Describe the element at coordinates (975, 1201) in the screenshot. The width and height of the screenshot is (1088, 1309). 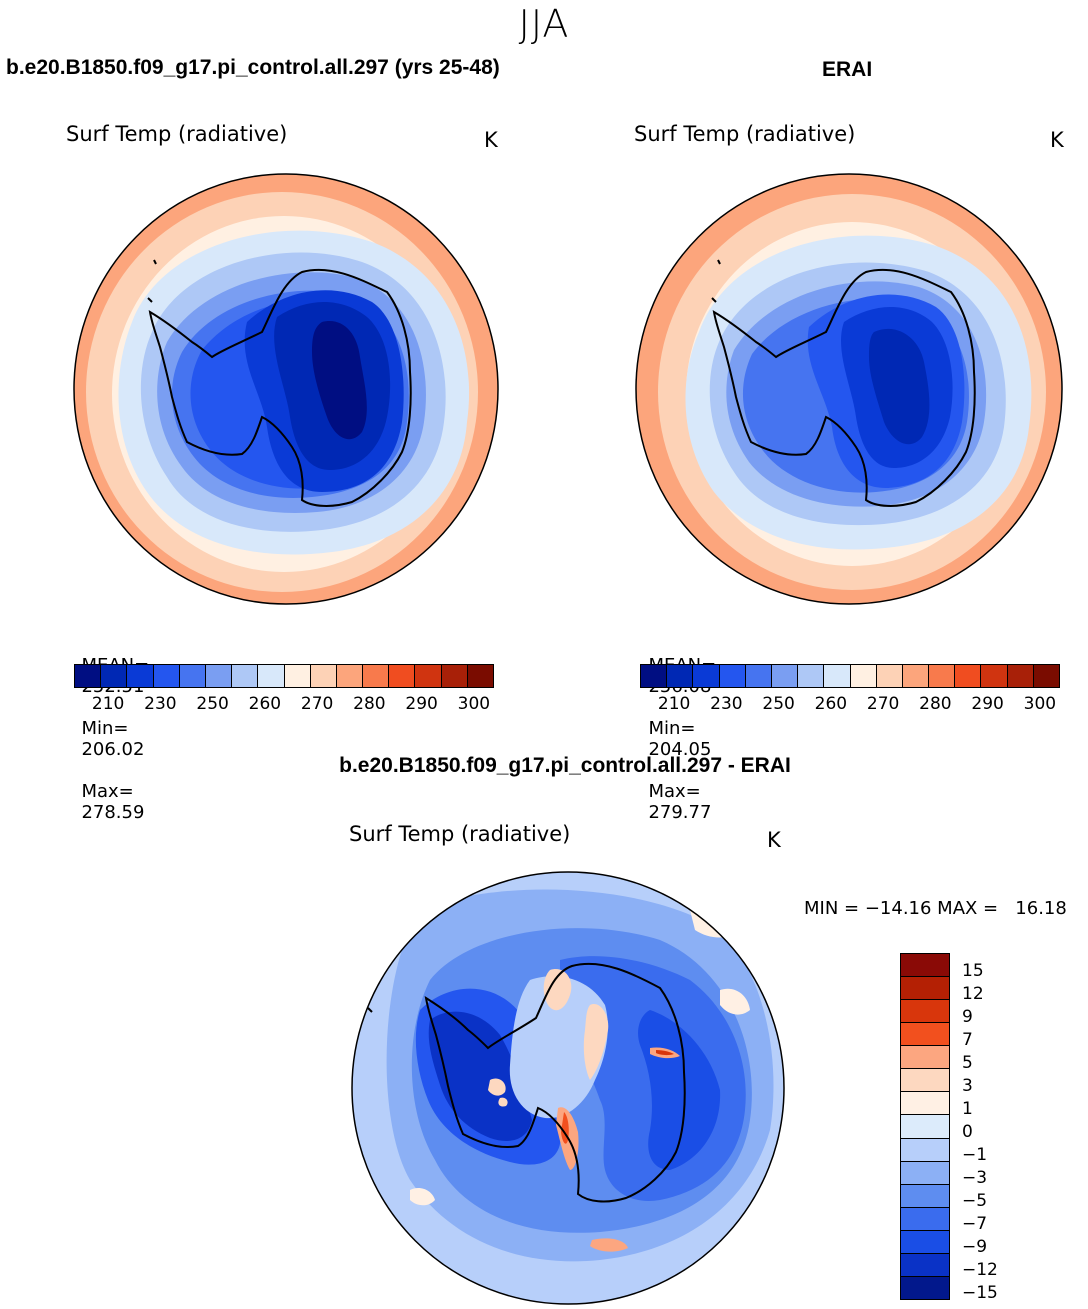
I see `diff-colorbar-tick-label: −5` at that location.